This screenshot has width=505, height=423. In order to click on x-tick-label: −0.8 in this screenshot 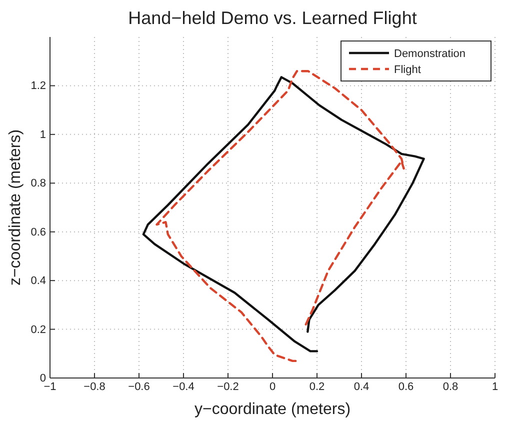, I will do `click(95, 386)`.